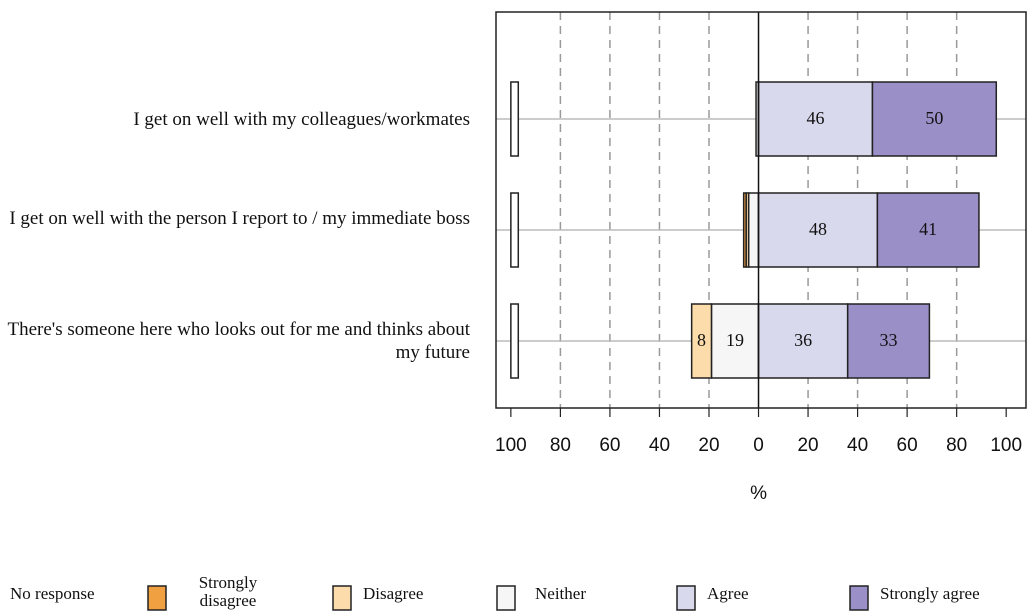 The width and height of the screenshot is (1029, 615). What do you see at coordinates (560, 593) in the screenshot?
I see `legend-label: Neither` at bounding box center [560, 593].